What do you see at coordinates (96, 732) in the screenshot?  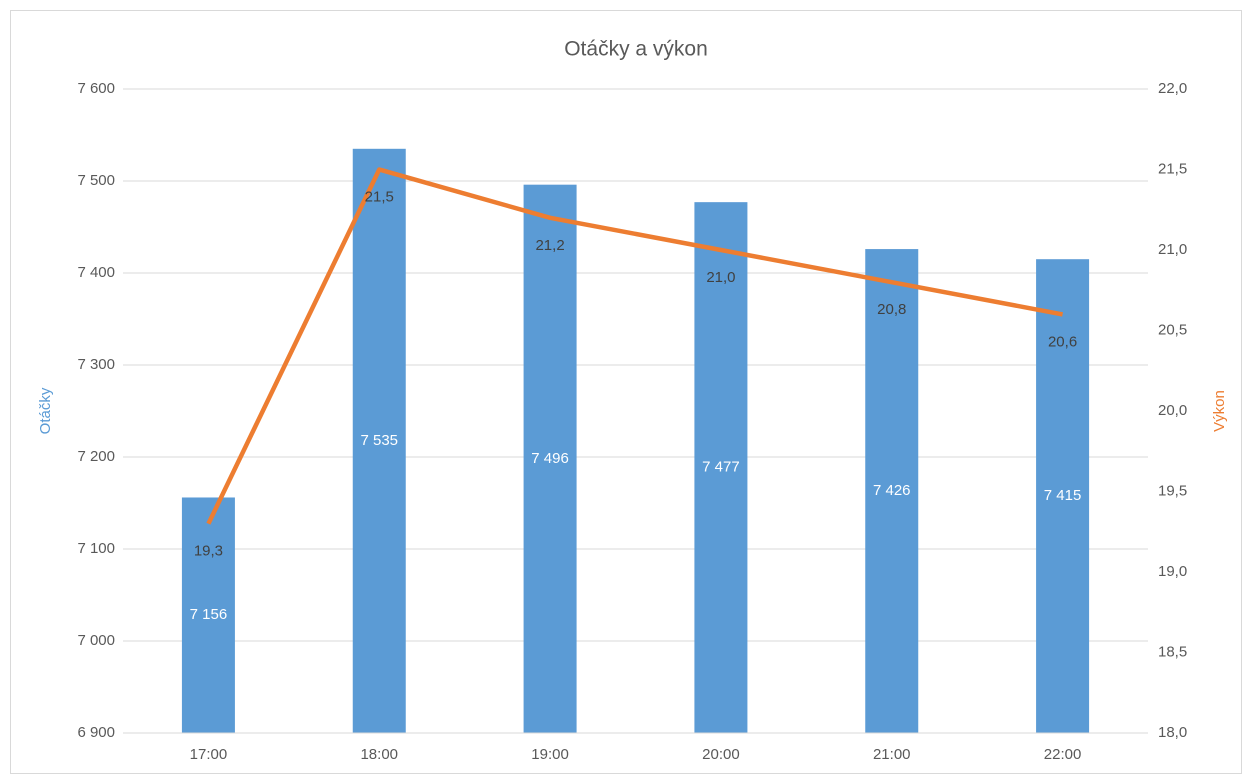 I see `y-tick-label: 6 900` at bounding box center [96, 732].